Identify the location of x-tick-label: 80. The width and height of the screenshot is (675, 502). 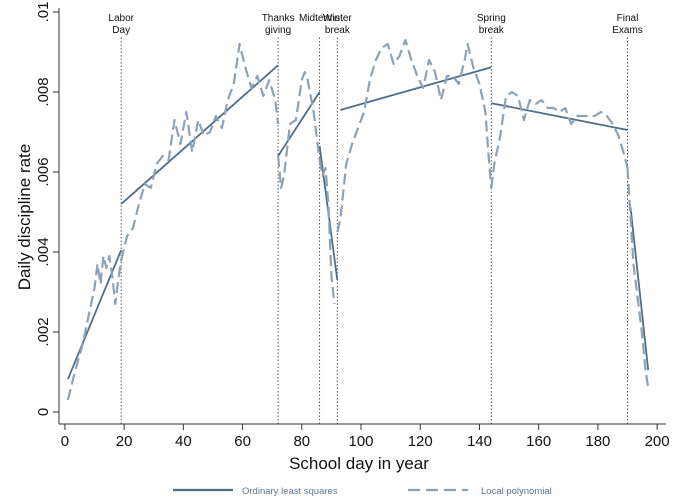
(301, 441).